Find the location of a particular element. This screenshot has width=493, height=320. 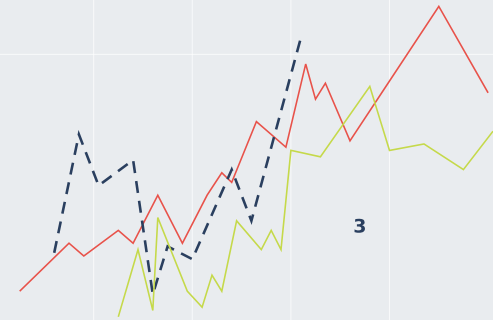

annotation-layer: 3 is located at coordinates (359, 227).